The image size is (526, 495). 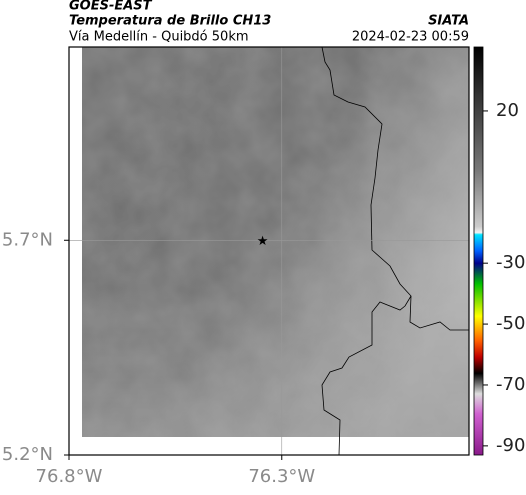 What do you see at coordinates (27, 239) in the screenshot?
I see `y-tick-label: 5.7°N` at bounding box center [27, 239].